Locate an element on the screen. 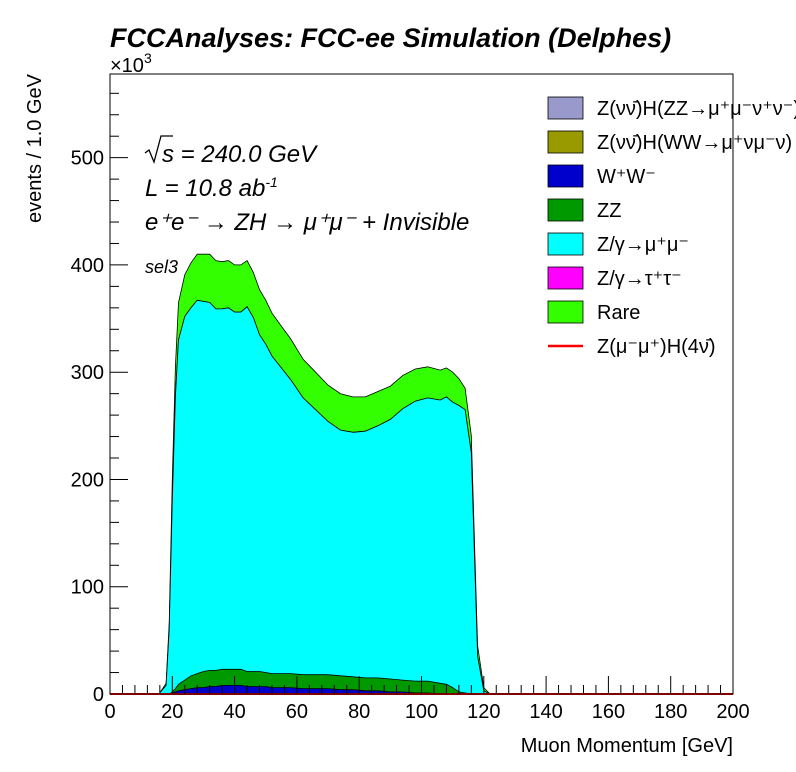 Image resolution: width=796 pixels, height=772 pixels. y-tick-label: 400 is located at coordinates (87, 266).